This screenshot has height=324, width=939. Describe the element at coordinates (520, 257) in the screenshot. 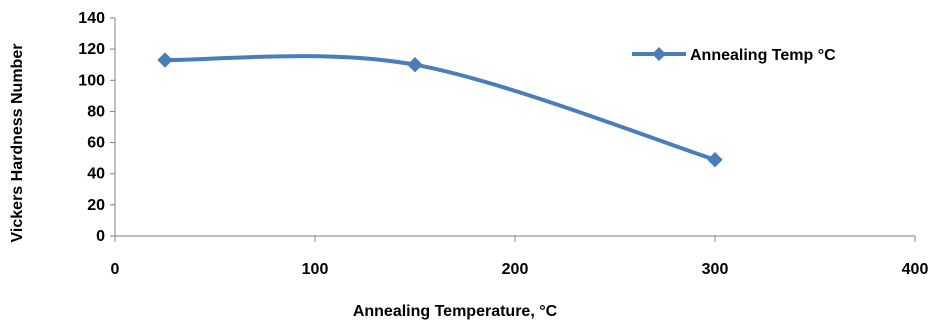

I see `x-axis-ticks: 0 100 200 300 400` at that location.